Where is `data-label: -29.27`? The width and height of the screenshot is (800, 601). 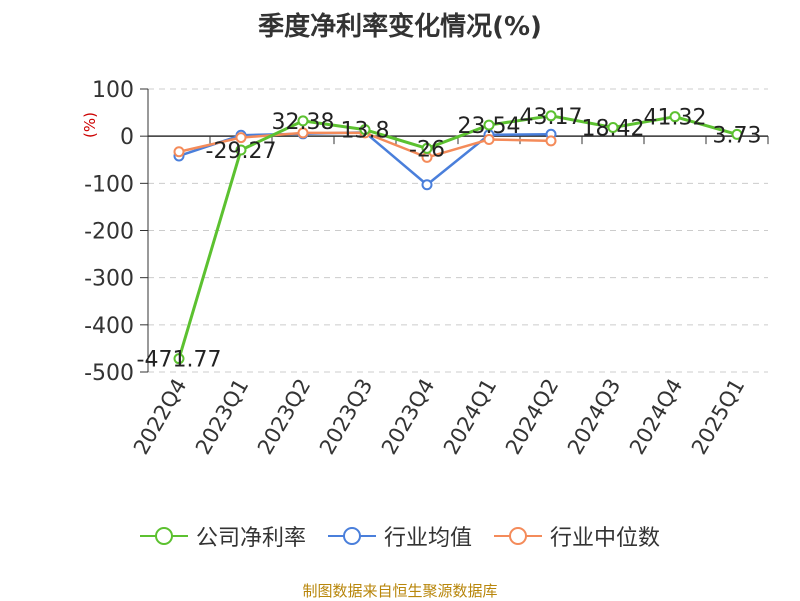 data-label: -29.27 is located at coordinates (241, 151).